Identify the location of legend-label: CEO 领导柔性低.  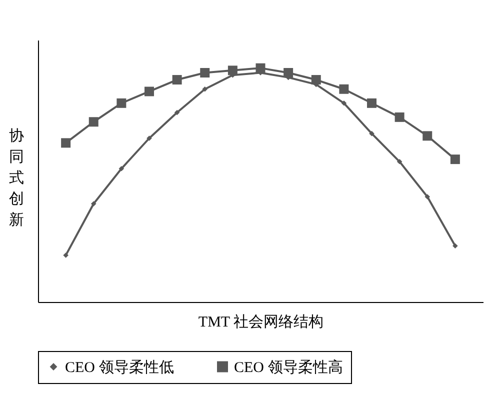
(119, 367).